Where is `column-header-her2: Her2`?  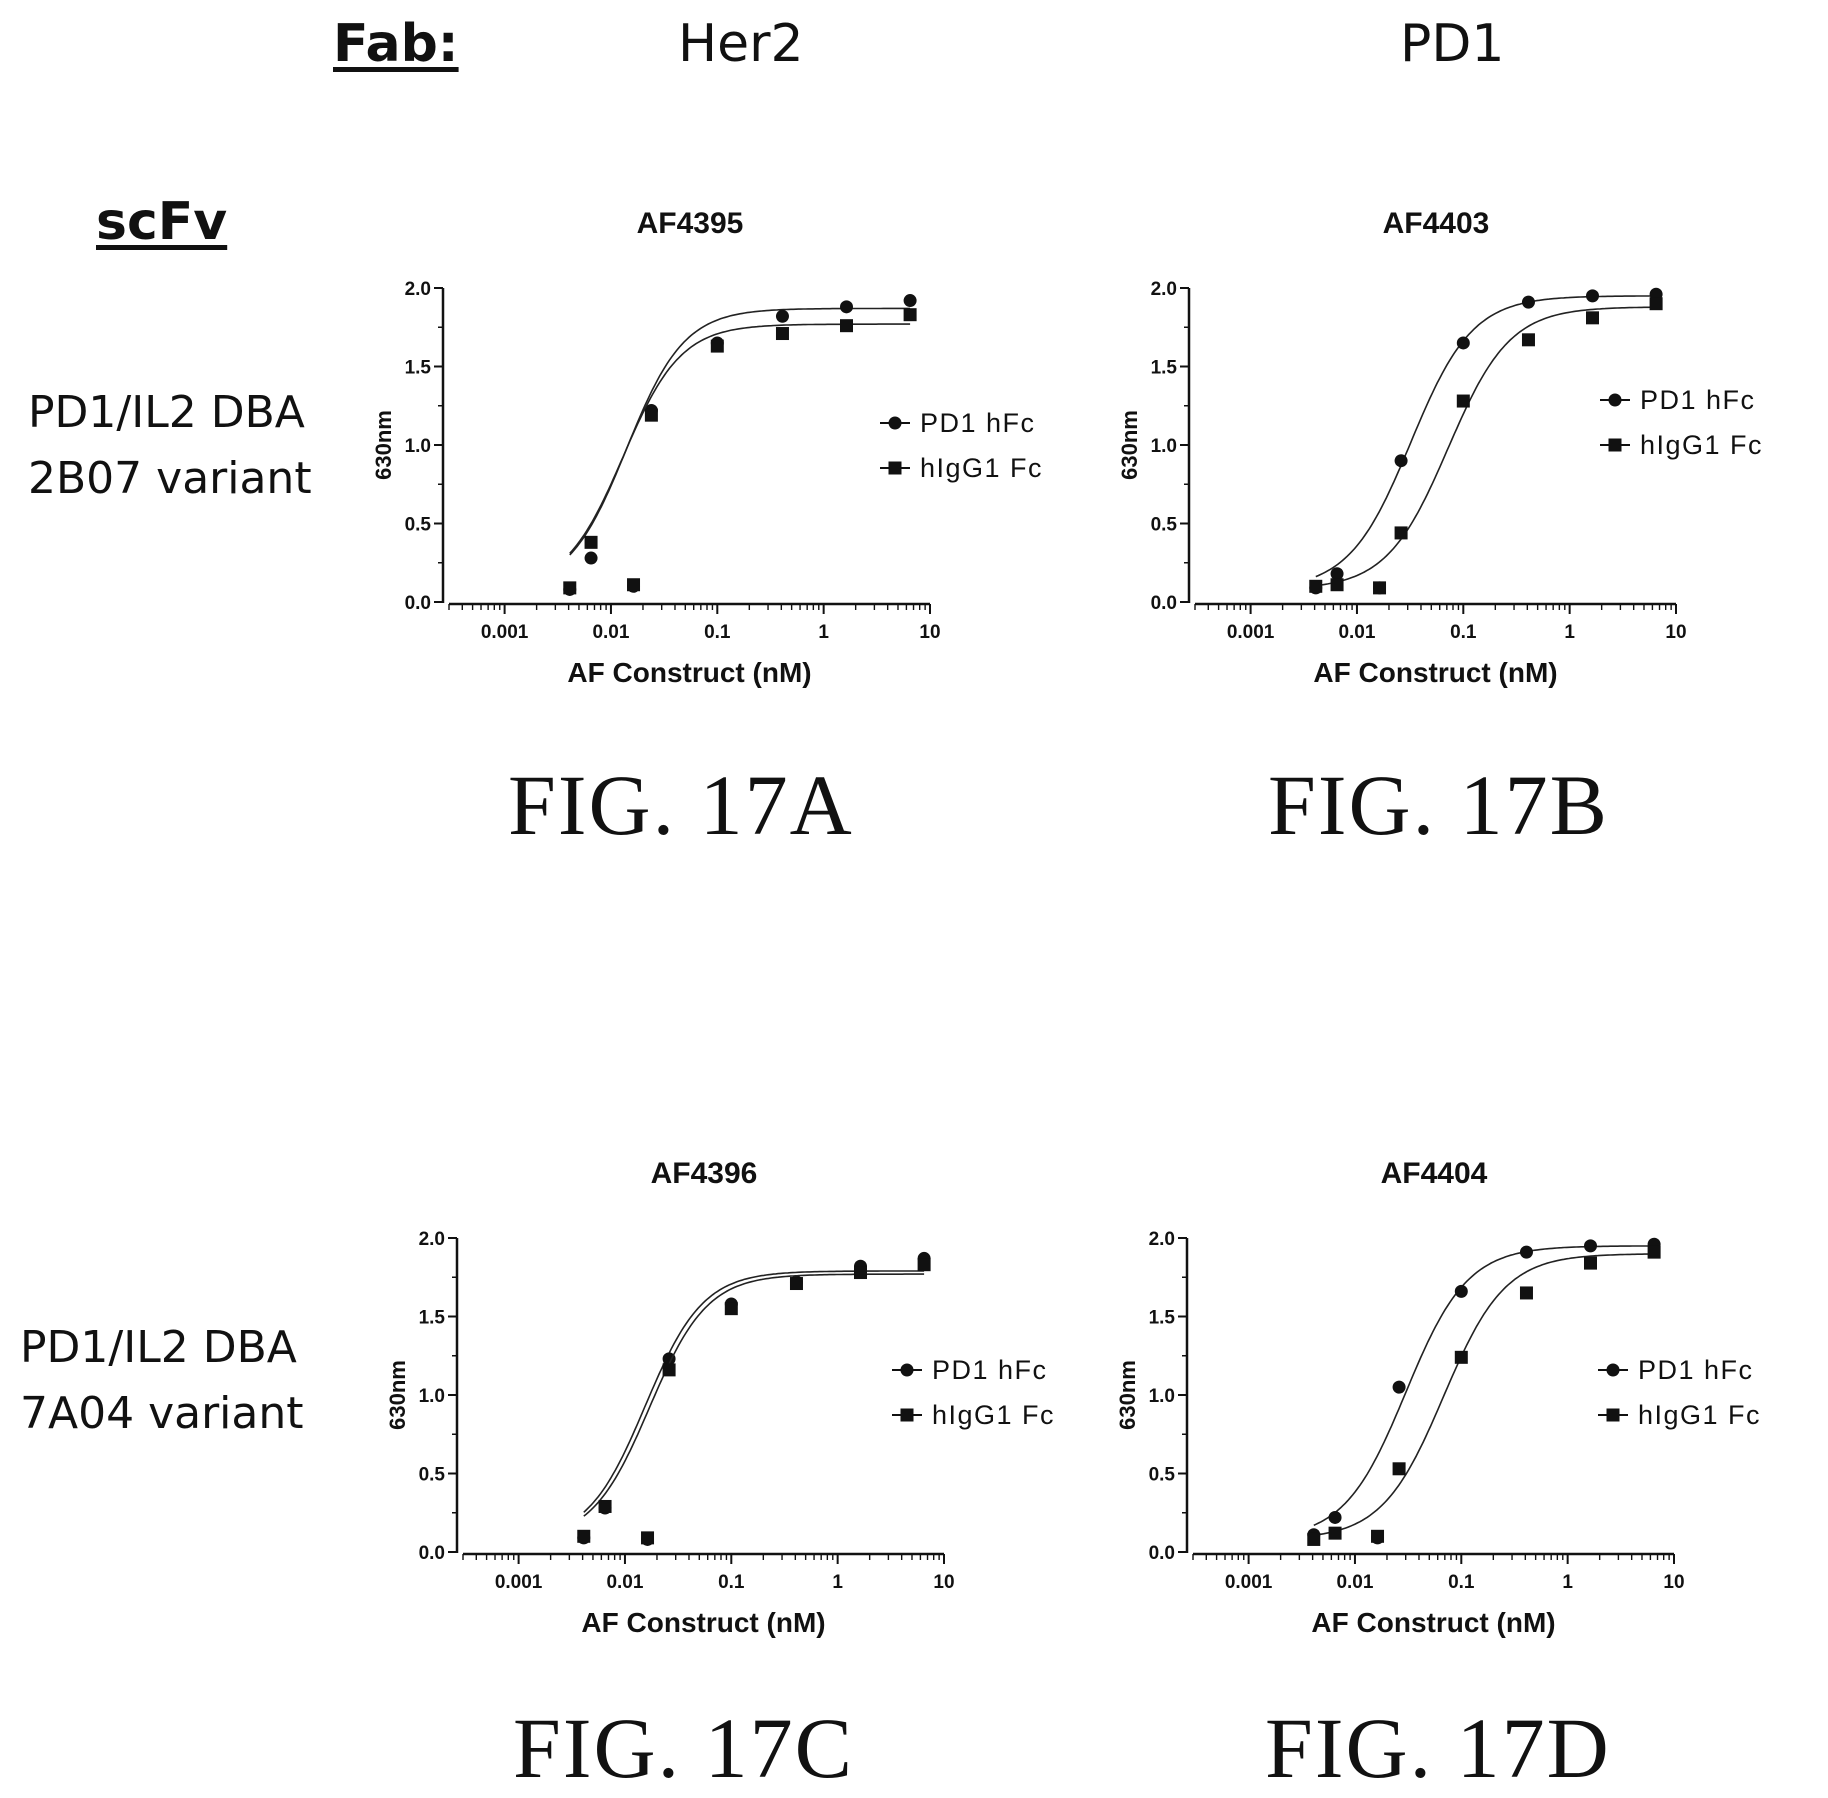 column-header-her2: Her2 is located at coordinates (741, 44).